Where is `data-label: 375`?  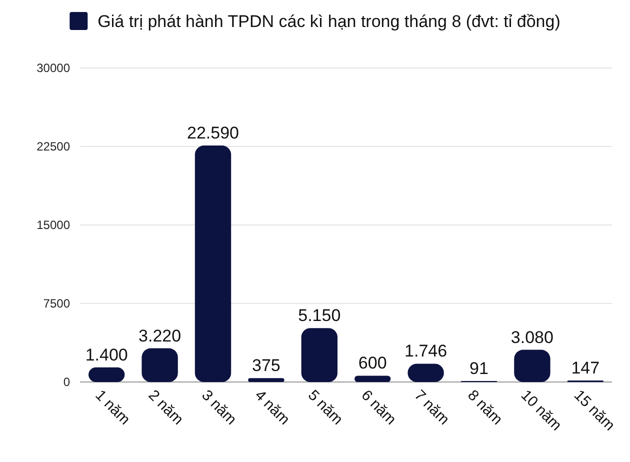 data-label: 375 is located at coordinates (266, 366).